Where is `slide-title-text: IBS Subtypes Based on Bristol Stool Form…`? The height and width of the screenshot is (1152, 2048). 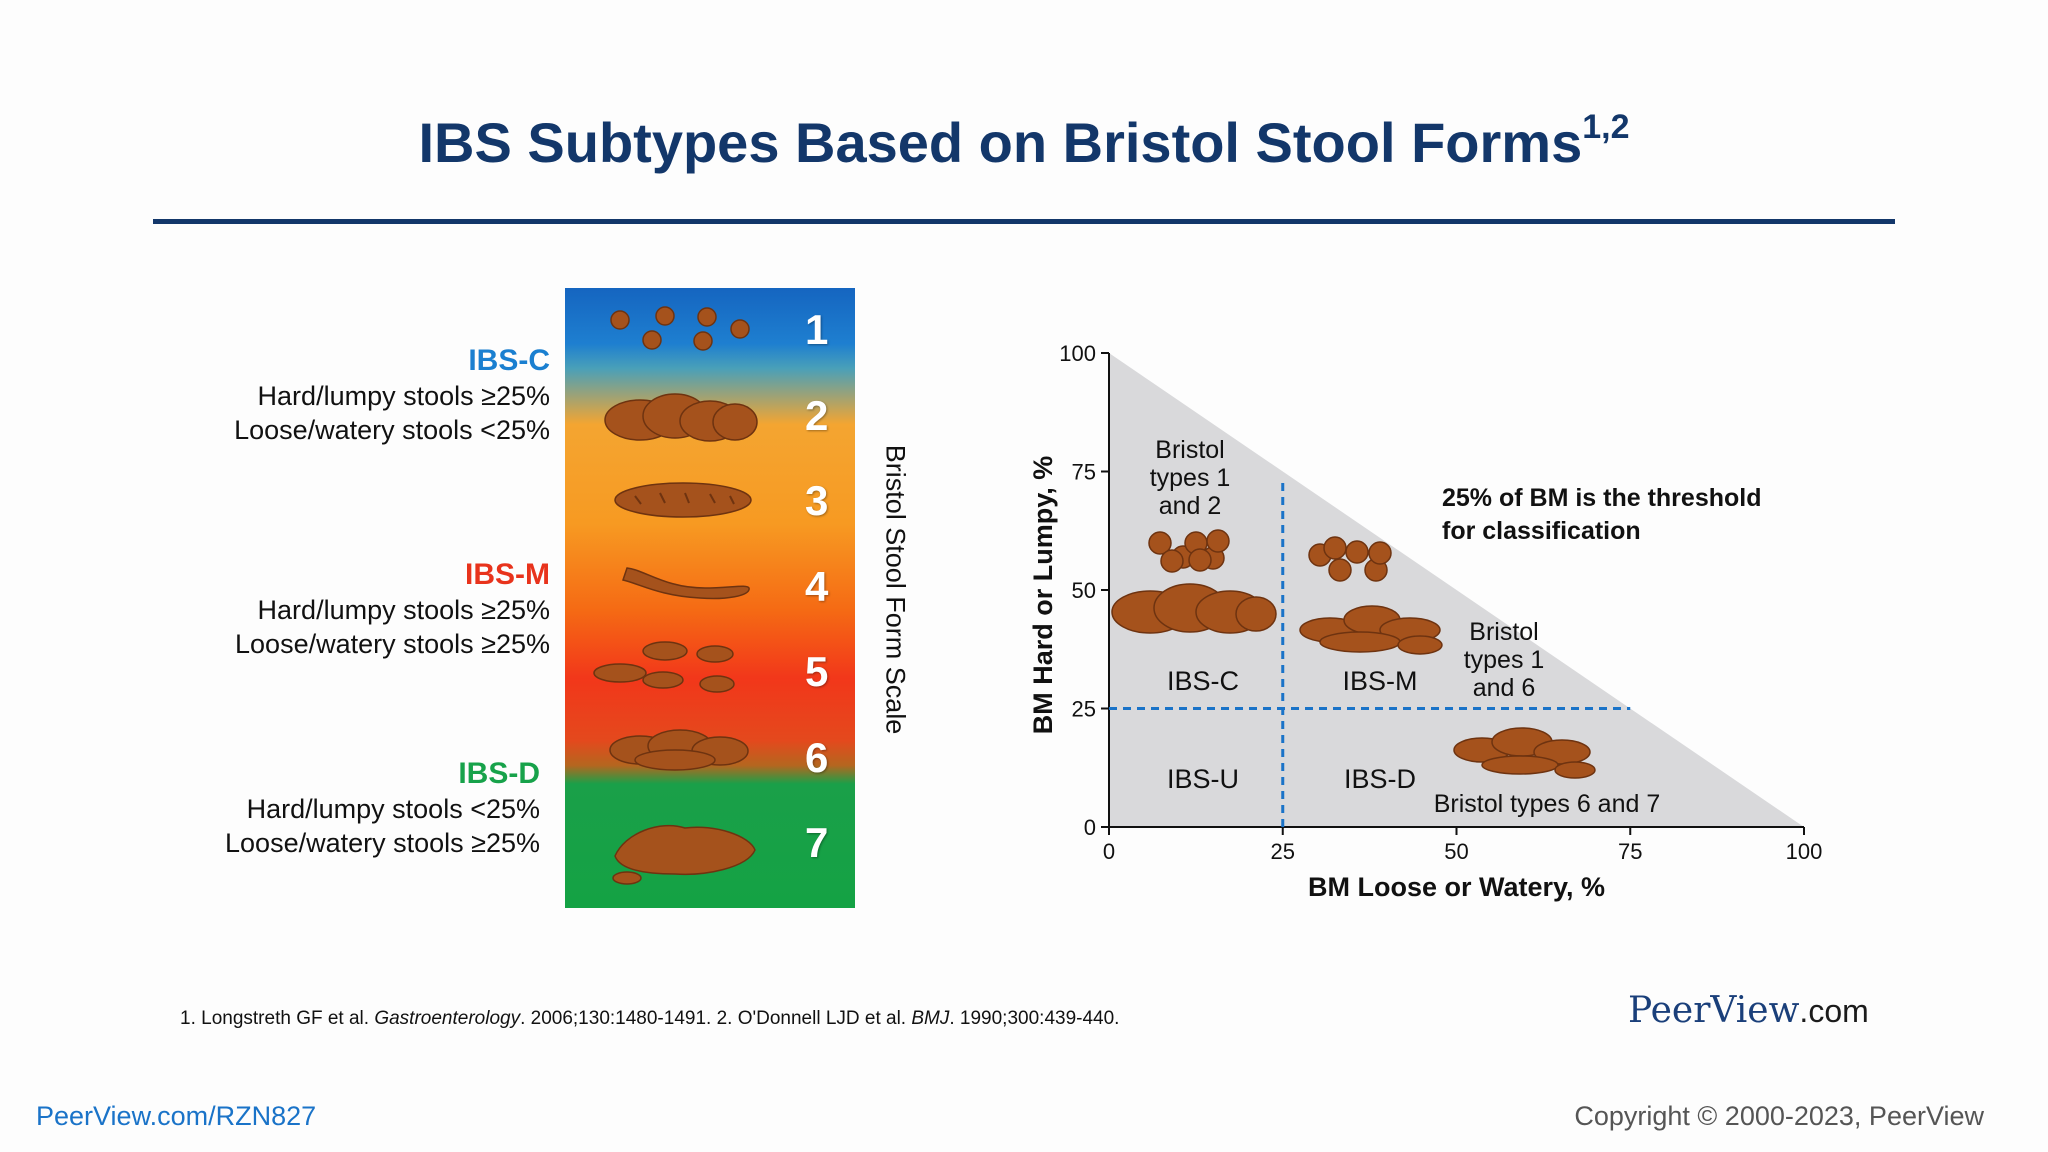 slide-title-text: IBS Subtypes Based on Bristol Stool Form… is located at coordinates (1000, 142).